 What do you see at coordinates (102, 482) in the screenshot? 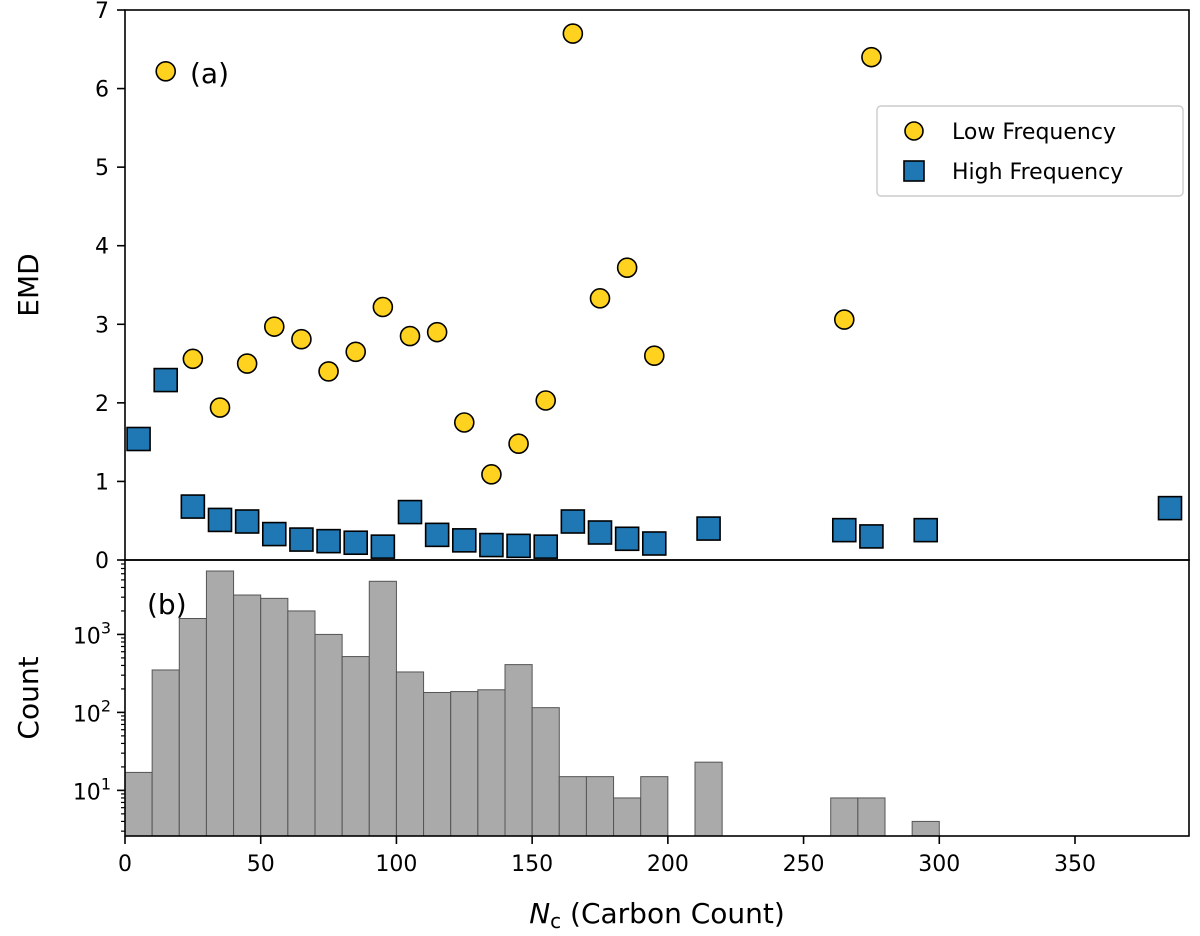
I see `panel-a-y-tick-label: 1` at bounding box center [102, 482].